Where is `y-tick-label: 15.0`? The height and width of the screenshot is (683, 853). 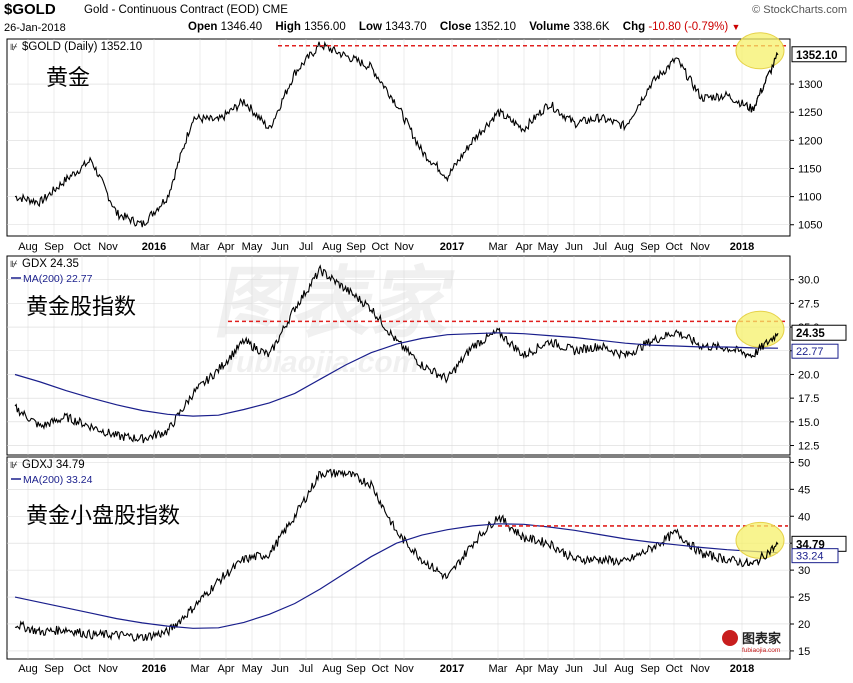
y-tick-label: 15.0 is located at coordinates (808, 423).